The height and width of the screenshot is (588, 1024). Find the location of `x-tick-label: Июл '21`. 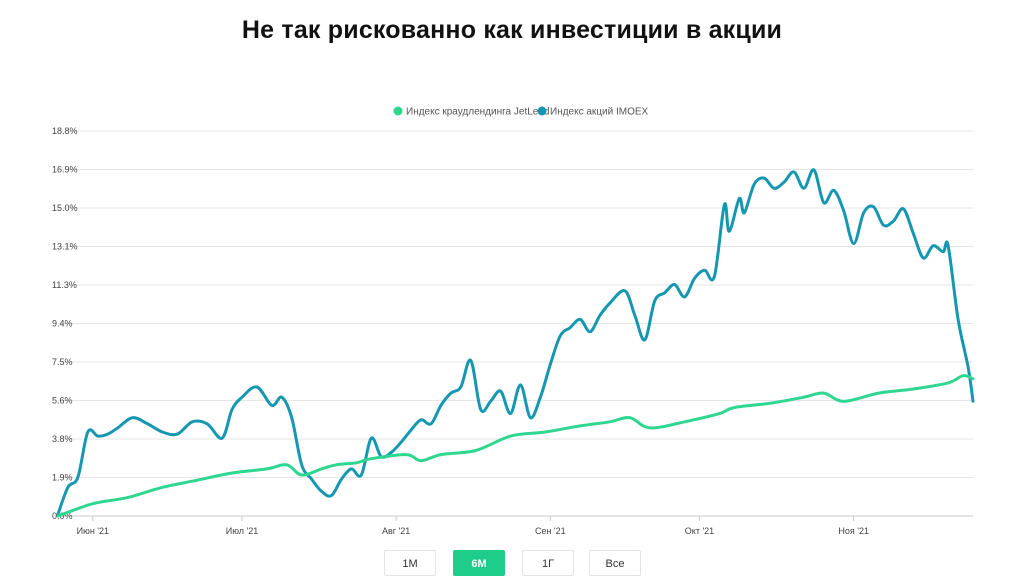

x-tick-label: Июл '21 is located at coordinates (242, 531).